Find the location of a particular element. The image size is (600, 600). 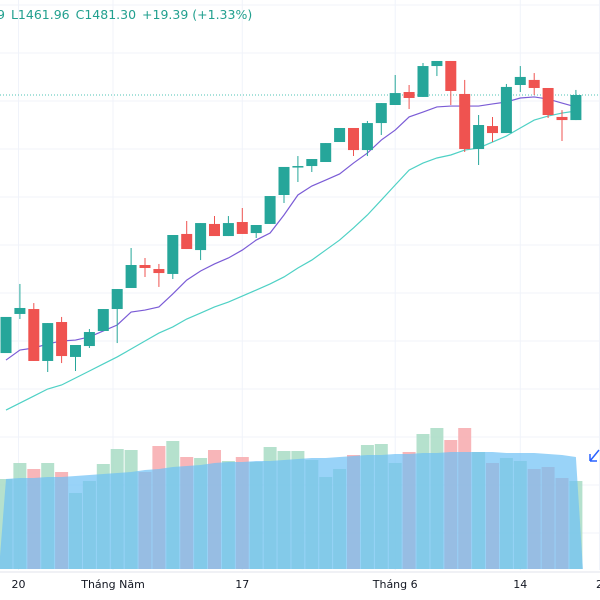

ohlc-legend: 9 L1461.96 C1481.30 +19.39 (+1.33%) is located at coordinates (129, 14).